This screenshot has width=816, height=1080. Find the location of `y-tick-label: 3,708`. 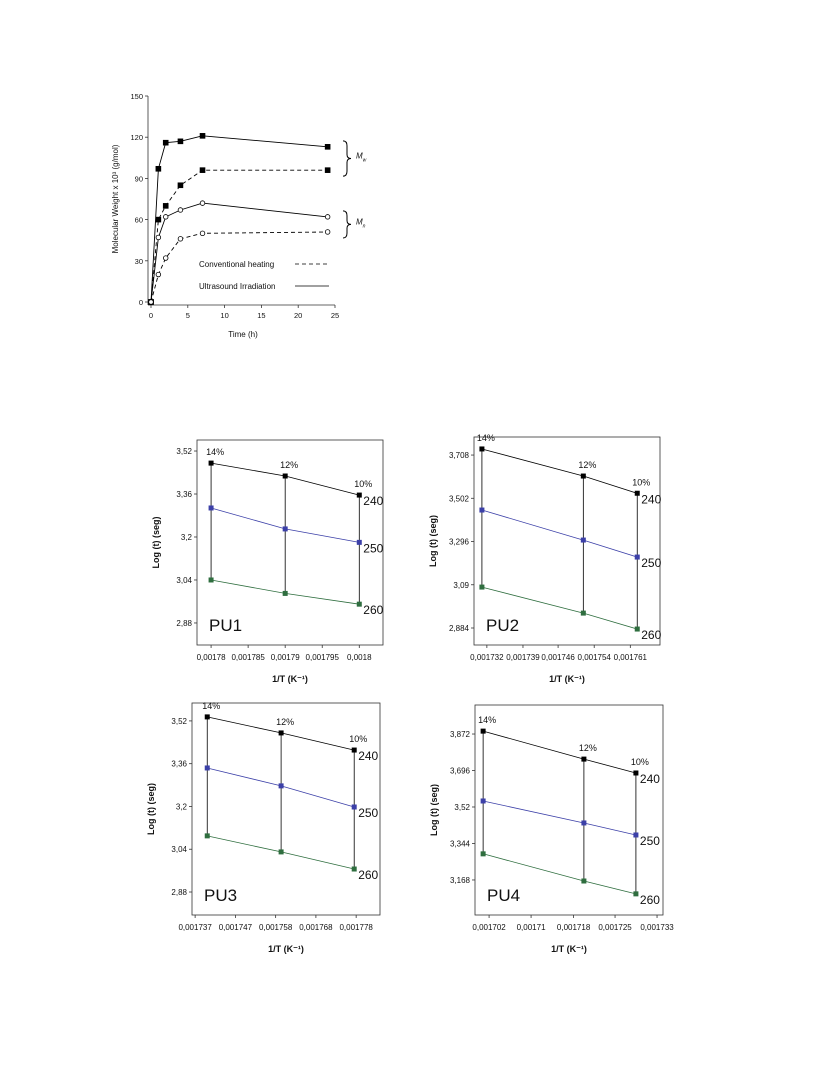

y-tick-label: 3,708 is located at coordinates (459, 455).